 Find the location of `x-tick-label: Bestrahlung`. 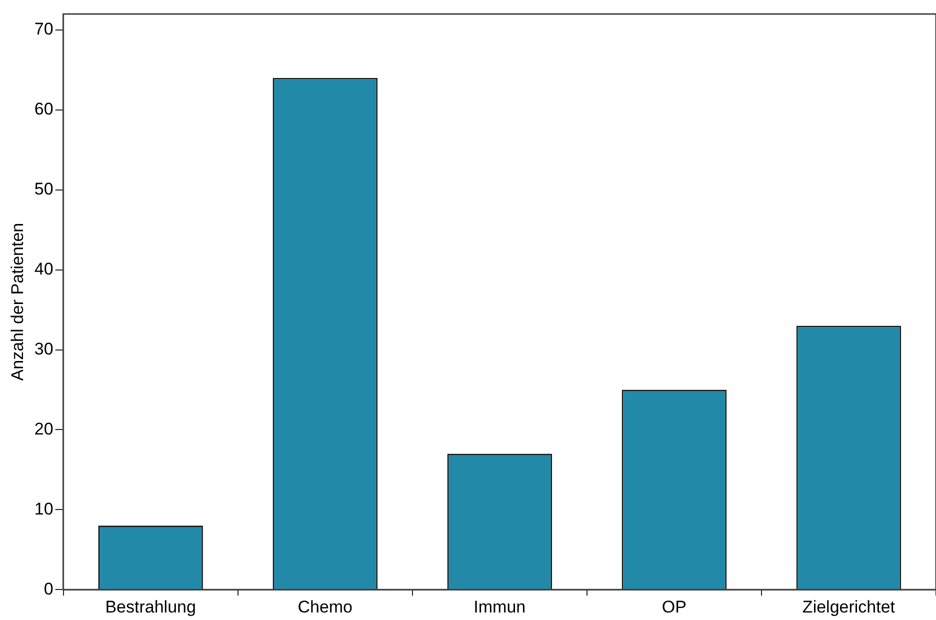

x-tick-label: Bestrahlung is located at coordinates (150, 606).